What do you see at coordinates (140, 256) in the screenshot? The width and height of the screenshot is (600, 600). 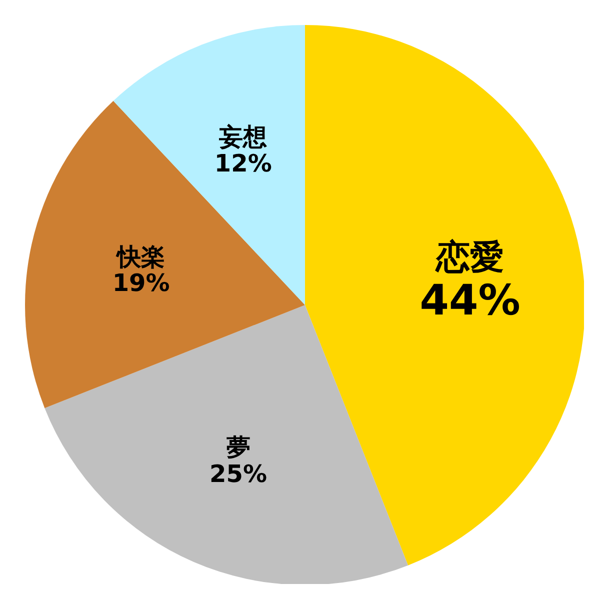 I see `slice-label: 快楽` at bounding box center [140, 256].